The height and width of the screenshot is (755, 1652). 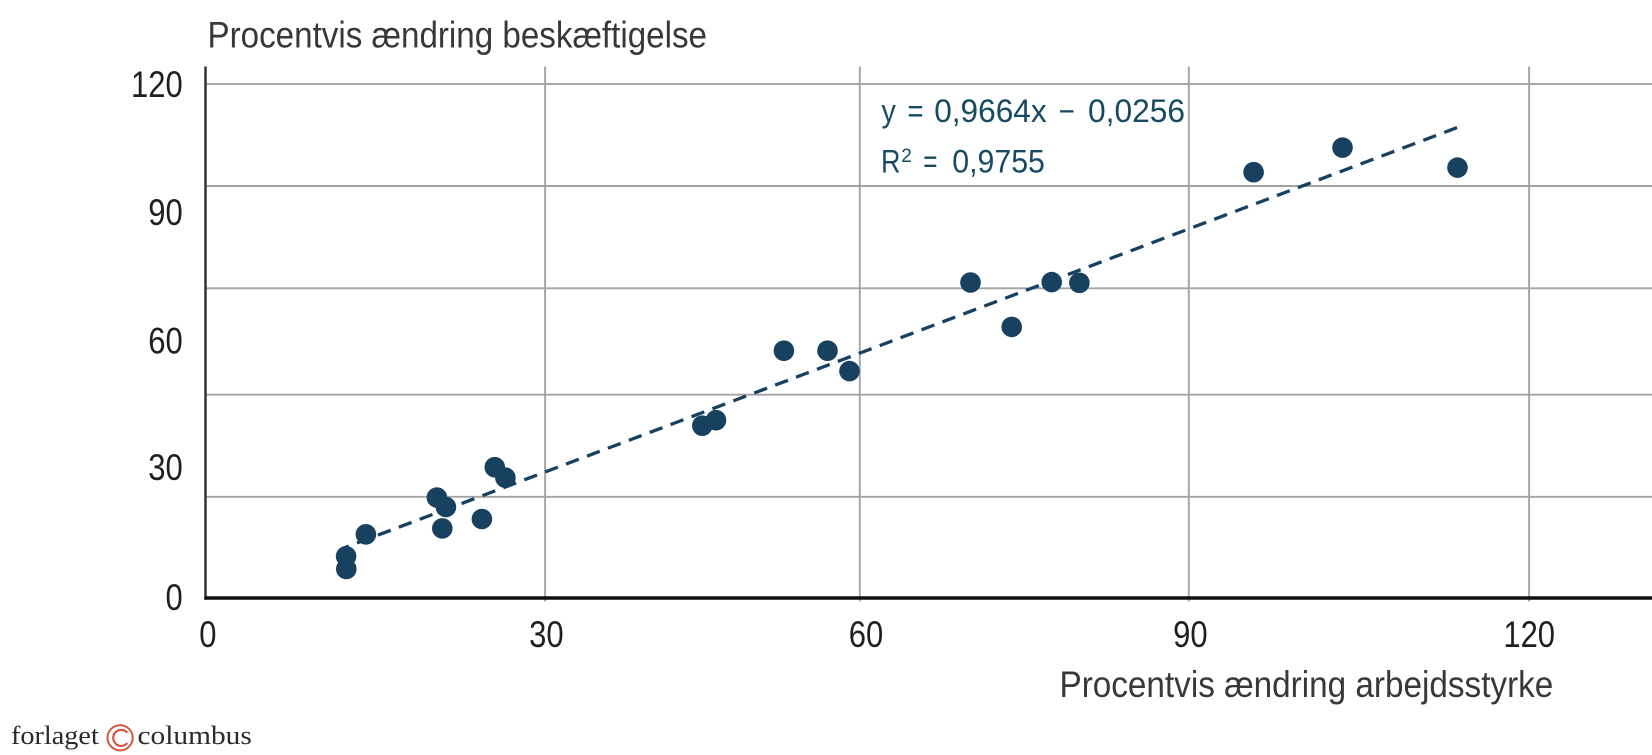 What do you see at coordinates (889, 111) in the screenshot?
I see `svg-text: y` at bounding box center [889, 111].